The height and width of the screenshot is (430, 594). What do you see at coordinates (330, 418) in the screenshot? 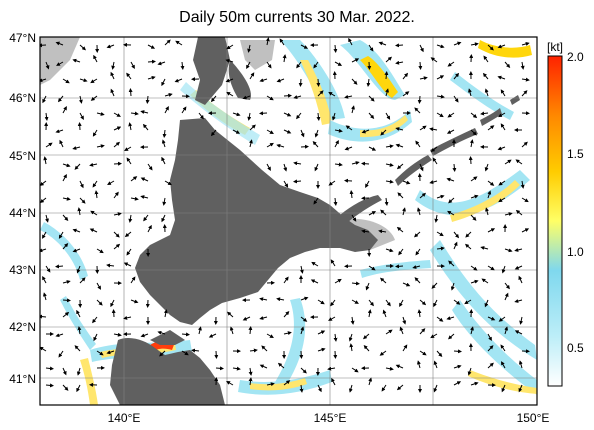
I see `lon-label: 145°E` at bounding box center [330, 418].